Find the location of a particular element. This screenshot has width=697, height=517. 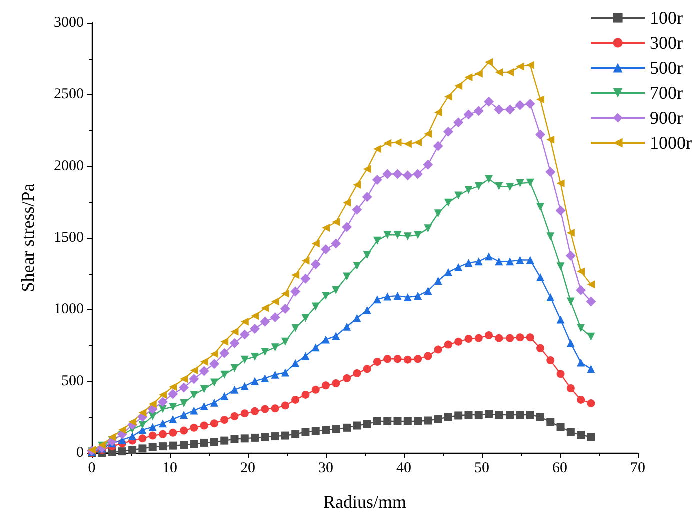

legend-label: 1000r is located at coordinates (671, 143).